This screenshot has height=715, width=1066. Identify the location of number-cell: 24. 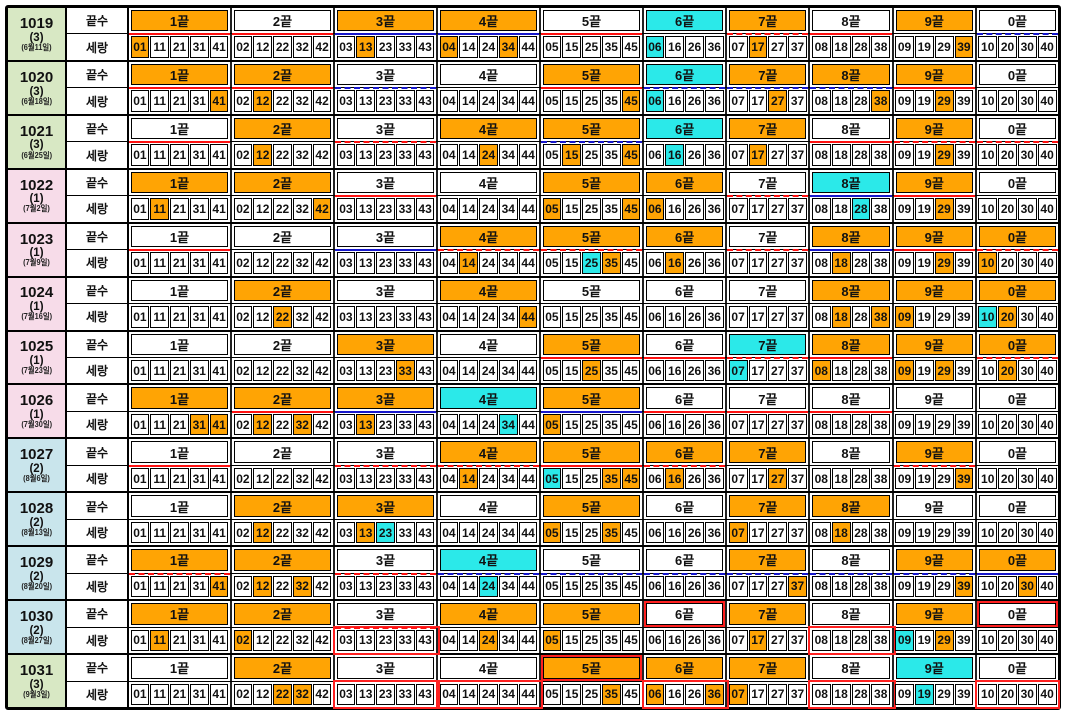
(488, 101).